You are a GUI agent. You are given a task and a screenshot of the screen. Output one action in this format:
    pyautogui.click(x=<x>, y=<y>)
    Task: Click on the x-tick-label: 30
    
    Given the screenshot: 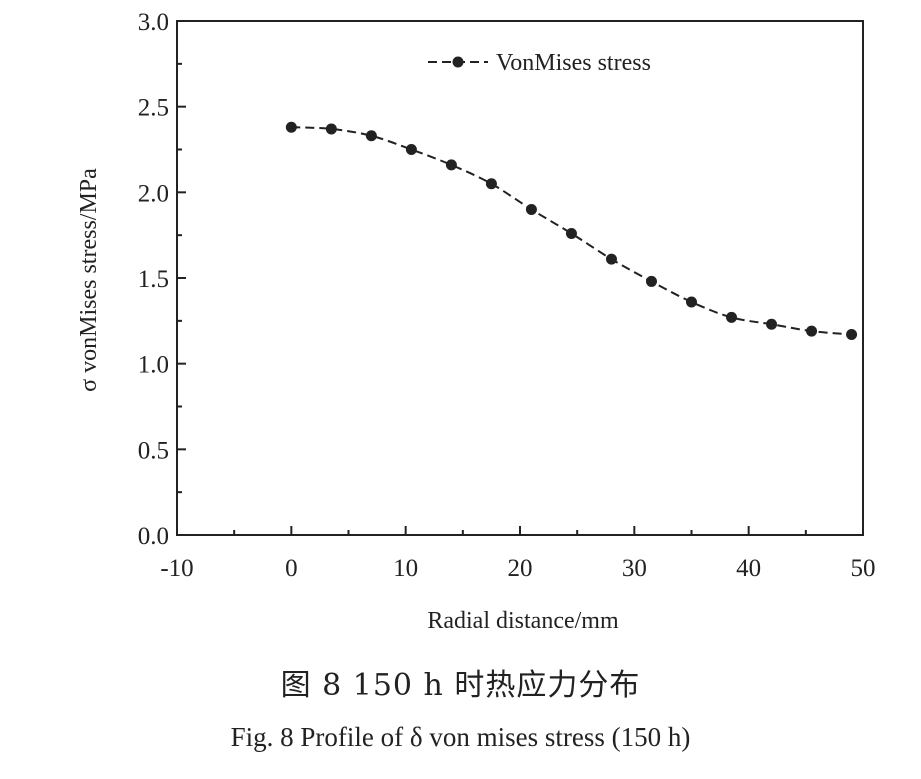 What is the action you would take?
    pyautogui.click(x=634, y=568)
    